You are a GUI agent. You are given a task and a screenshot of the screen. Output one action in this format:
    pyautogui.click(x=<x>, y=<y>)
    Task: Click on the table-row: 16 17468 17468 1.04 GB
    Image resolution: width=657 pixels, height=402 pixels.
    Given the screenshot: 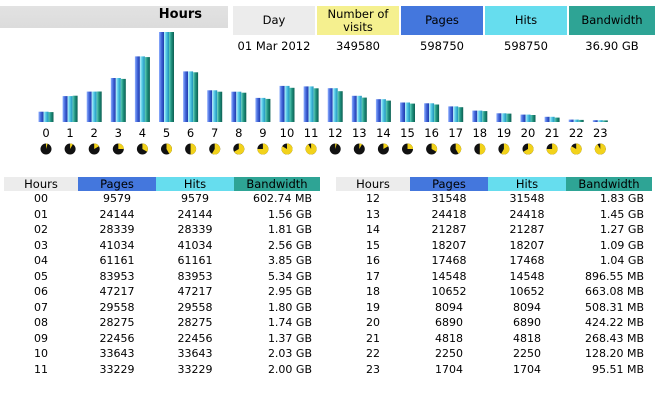 What is the action you would take?
    pyautogui.click(x=494, y=261)
    